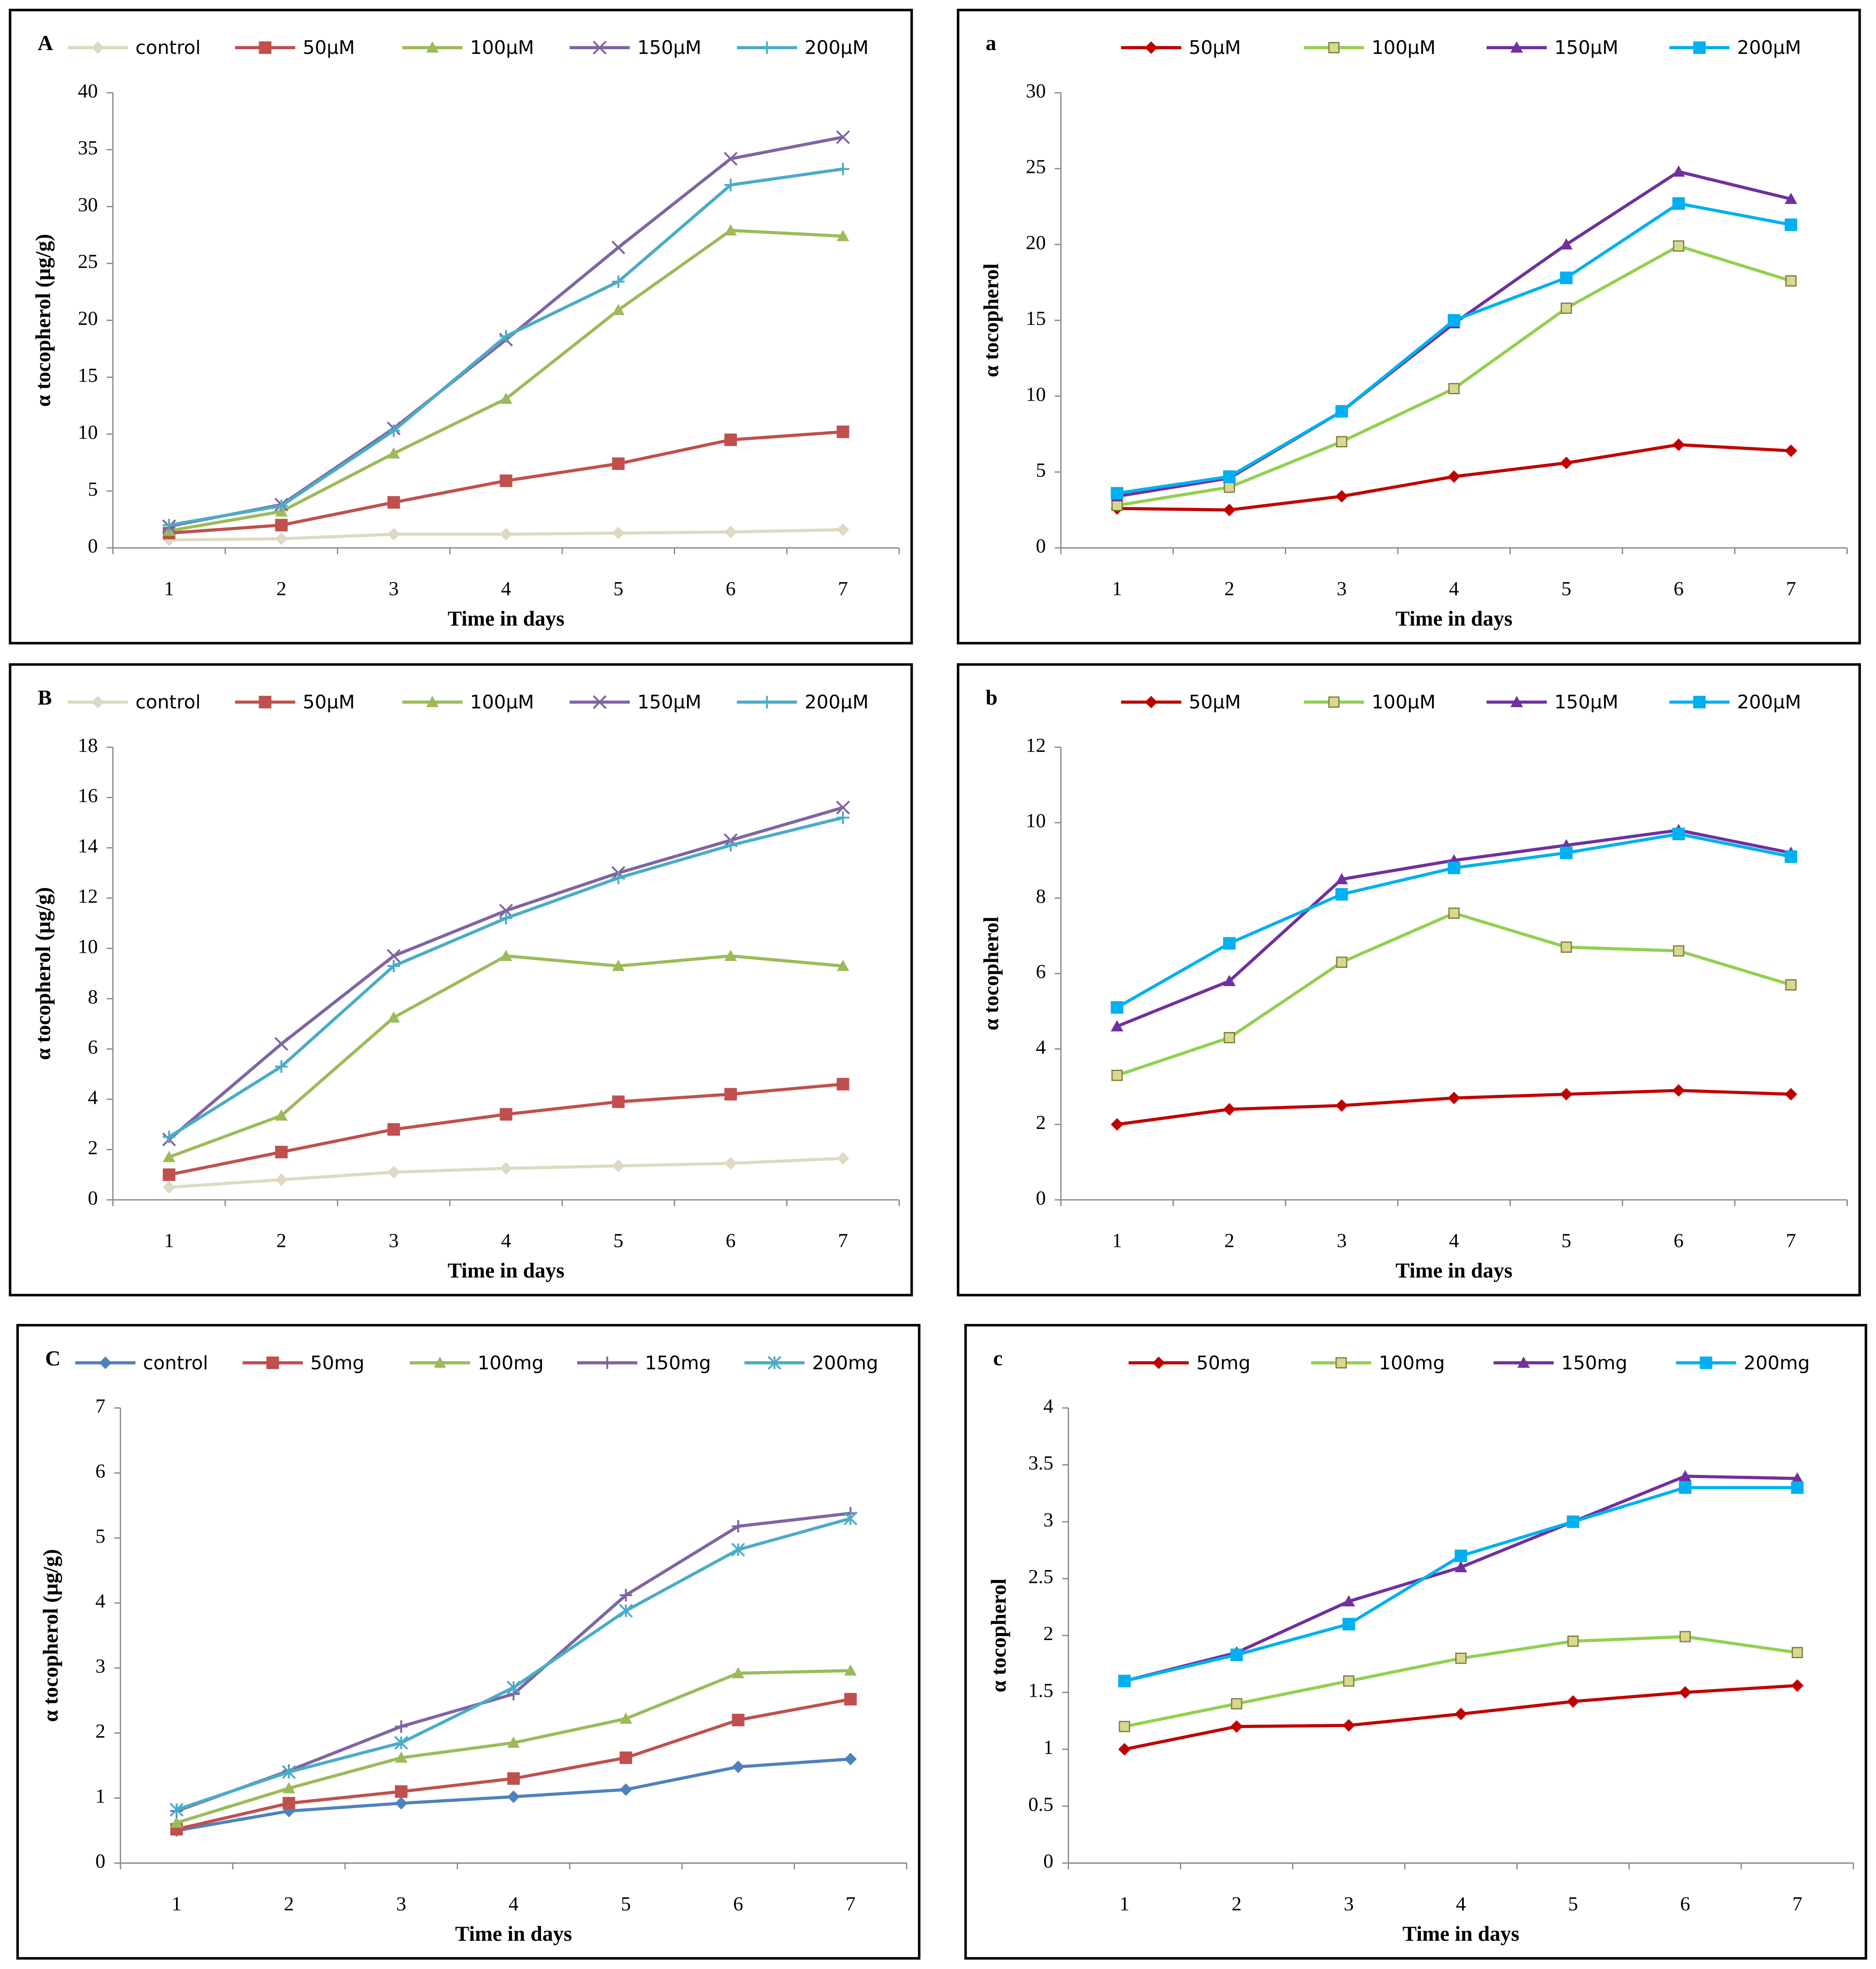 This screenshot has height=1969, width=1876. What do you see at coordinates (88, 261) in the screenshot?
I see `y-tick-label: 25` at bounding box center [88, 261].